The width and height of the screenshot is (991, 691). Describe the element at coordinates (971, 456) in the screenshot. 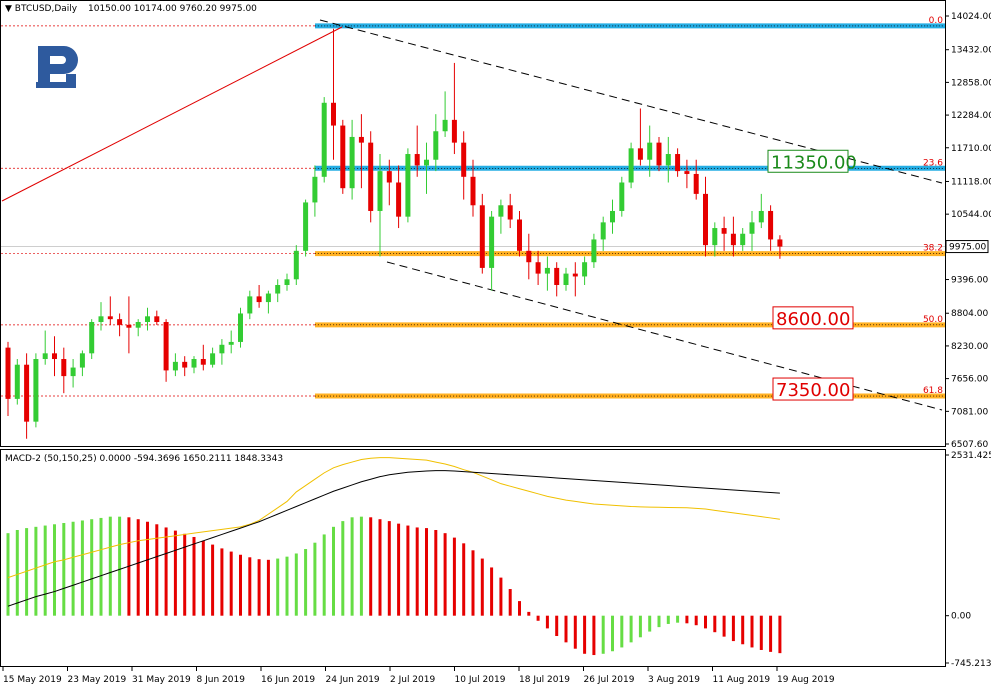

I see `macd-tick-label: 2531.4254` at that location.